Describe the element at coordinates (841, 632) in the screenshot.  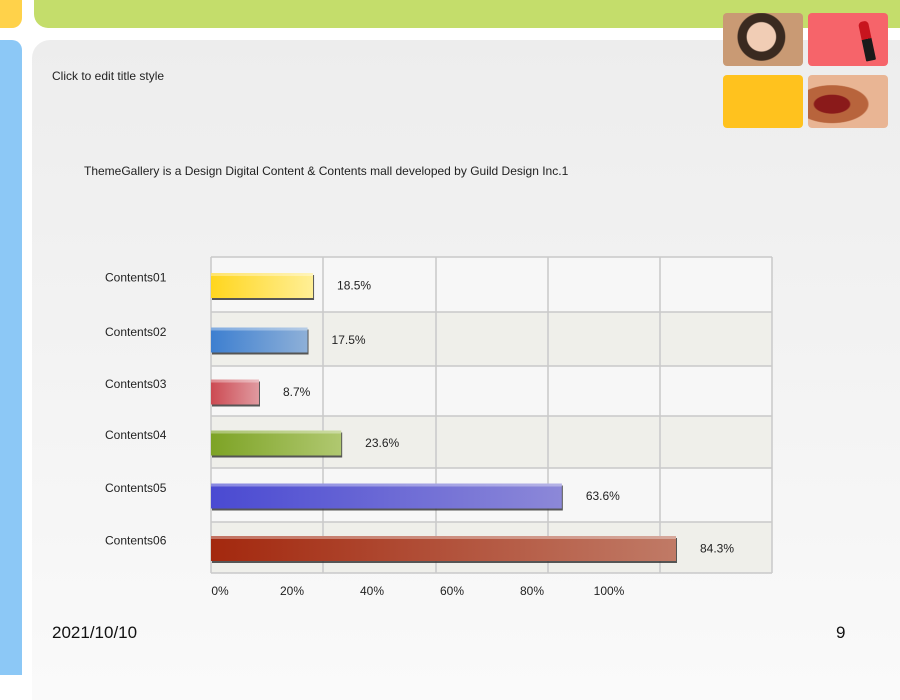
I see `page-number: 9` at that location.